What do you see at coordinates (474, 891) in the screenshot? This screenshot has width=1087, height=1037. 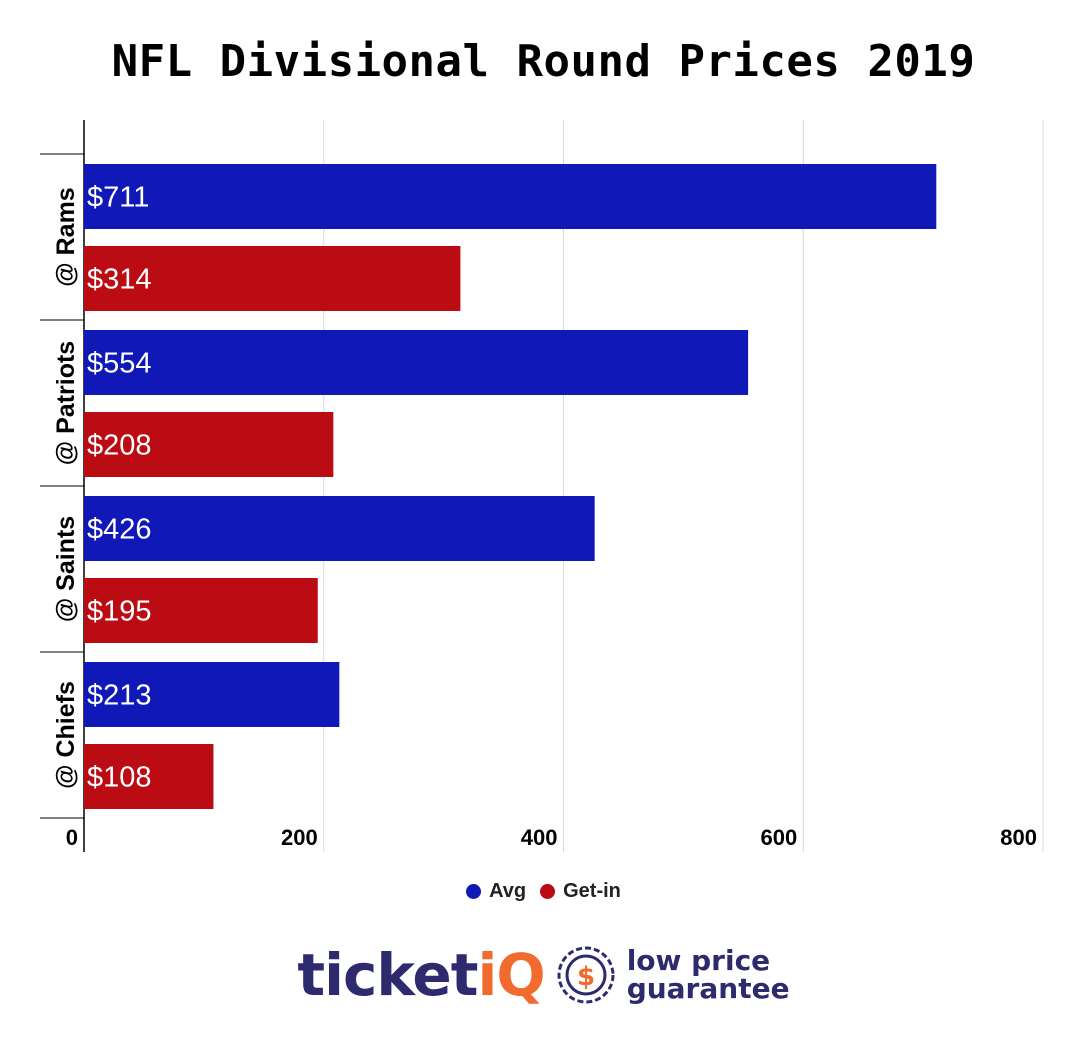 I see `legend-swatch-avg` at bounding box center [474, 891].